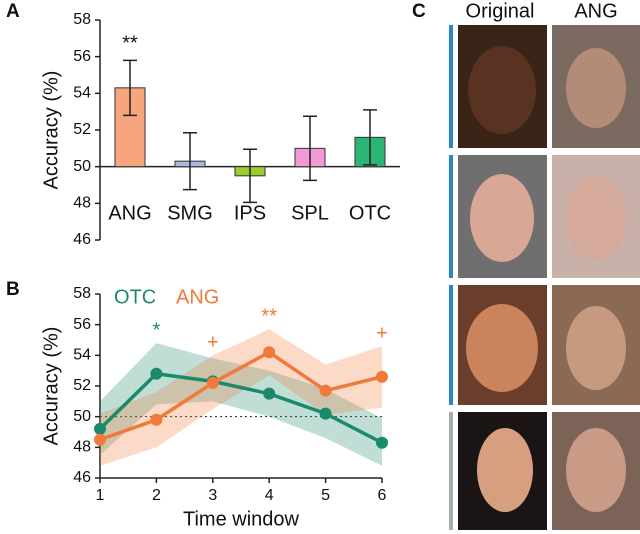 The height and width of the screenshot is (534, 640). I want to click on category-label: IPS, so click(250, 213).